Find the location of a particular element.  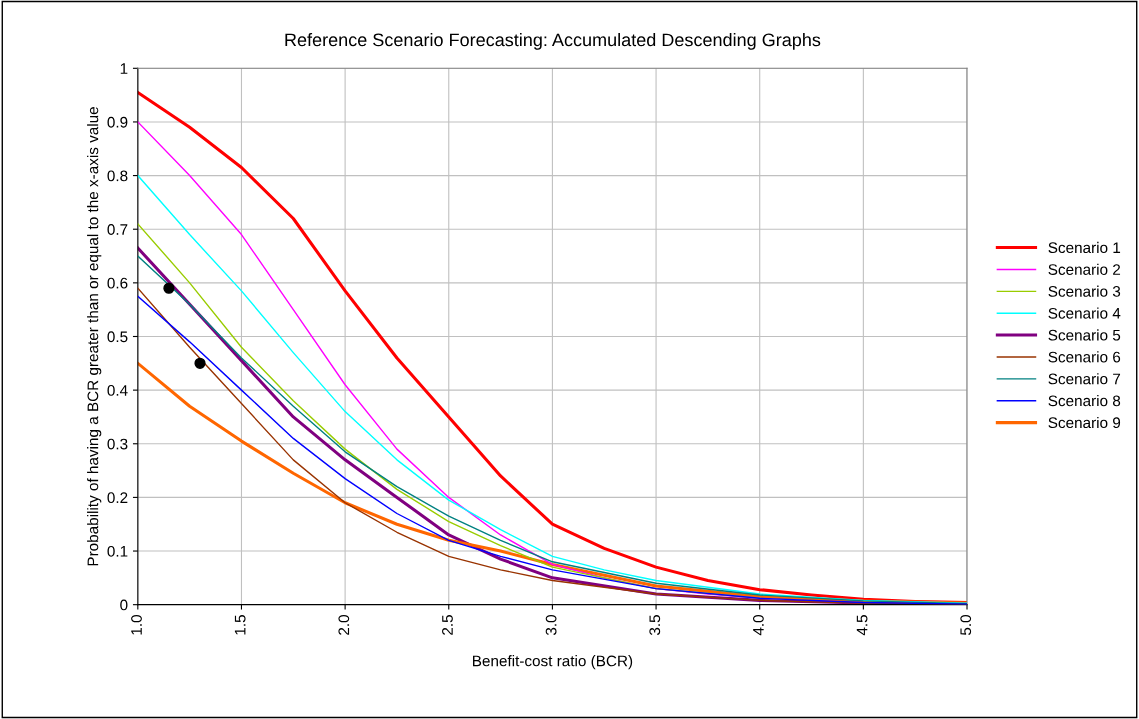

x-tick-label: 2.5 is located at coordinates (447, 625).